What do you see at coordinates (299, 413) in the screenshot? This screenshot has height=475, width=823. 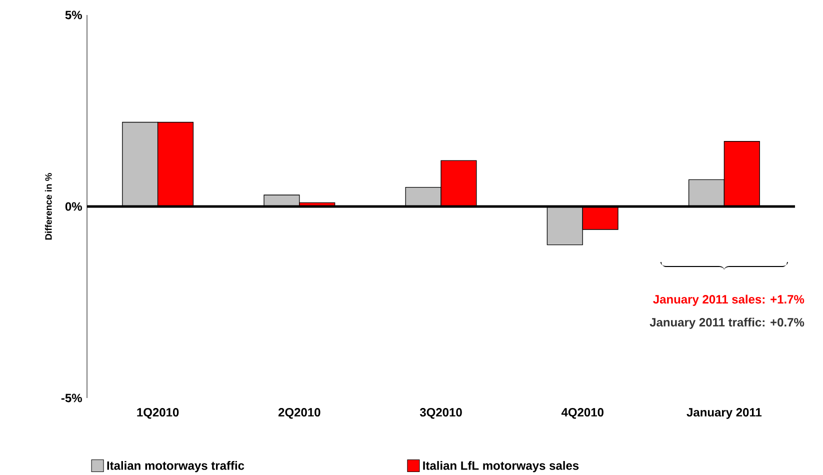 I see `x-tick-label: 2Q2010` at bounding box center [299, 413].